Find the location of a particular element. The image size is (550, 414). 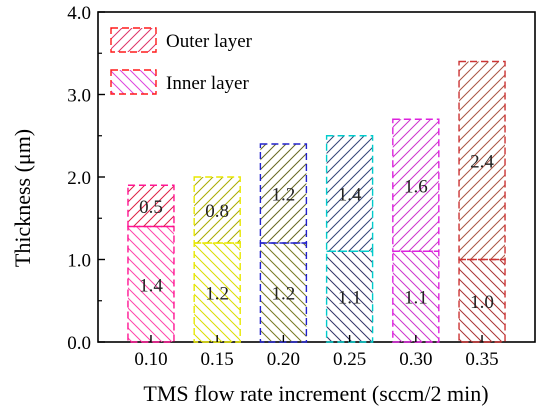

legend-item: Outer layer is located at coordinates (181, 40).